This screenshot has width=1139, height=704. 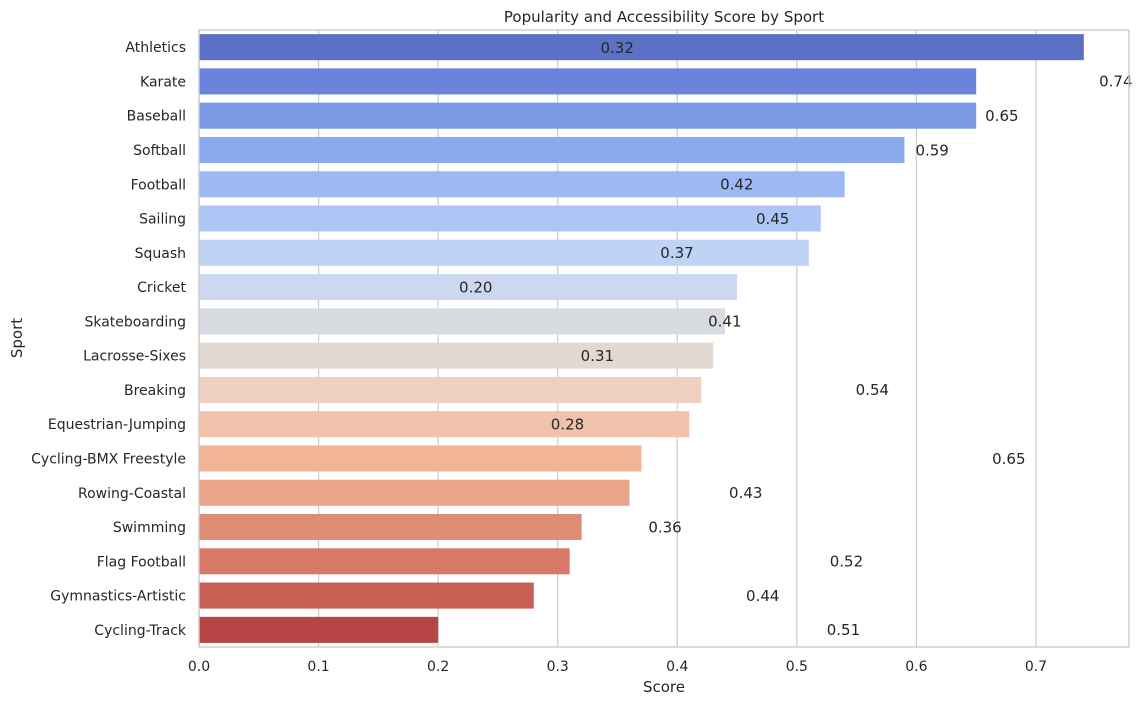 I want to click on bar-rowing-coastal, so click(x=414, y=492).